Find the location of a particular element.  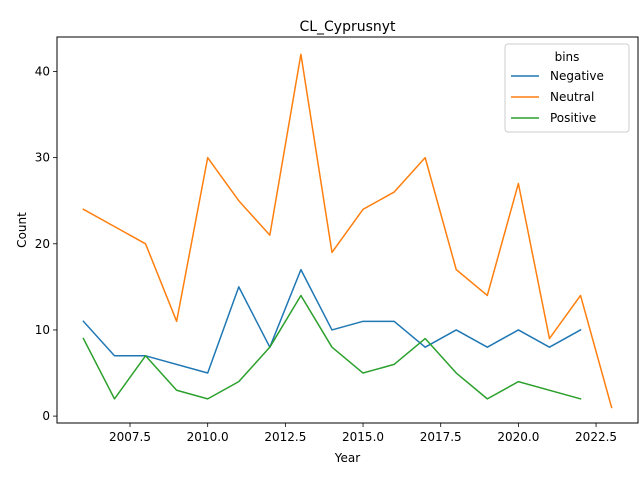

y-tick-label: 20 is located at coordinates (42, 244).